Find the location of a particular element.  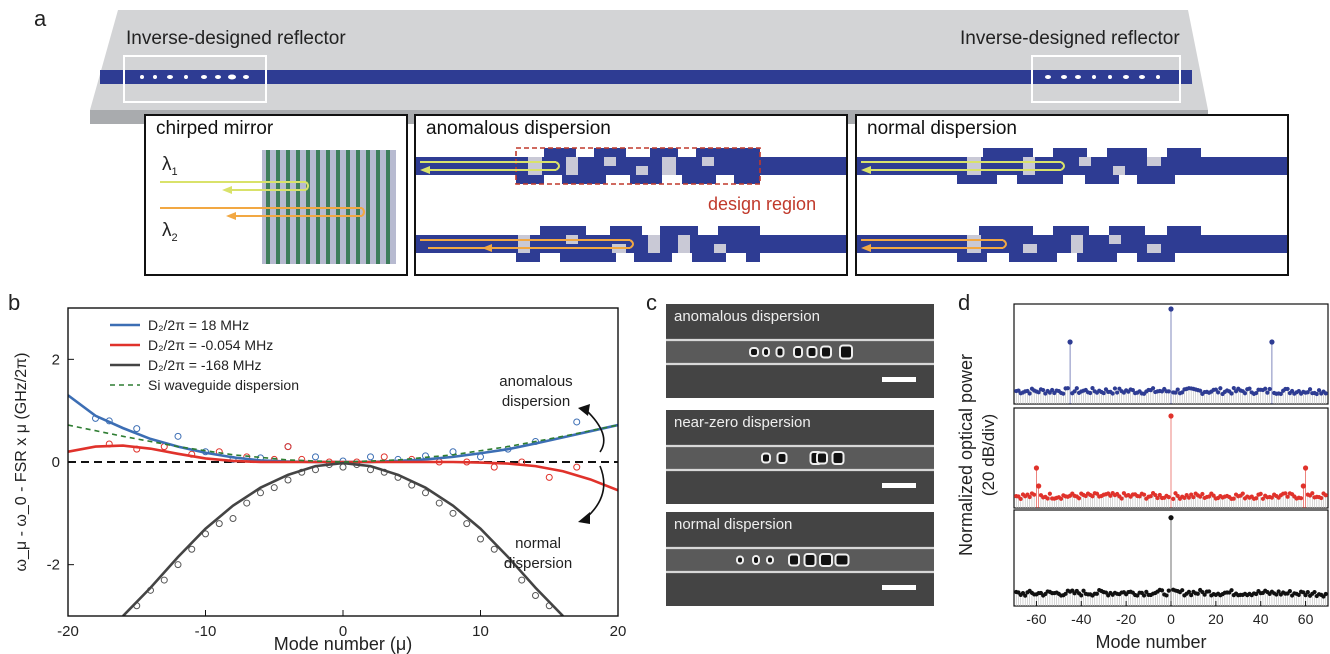

arrow-curve-up is located at coordinates (595, 431).